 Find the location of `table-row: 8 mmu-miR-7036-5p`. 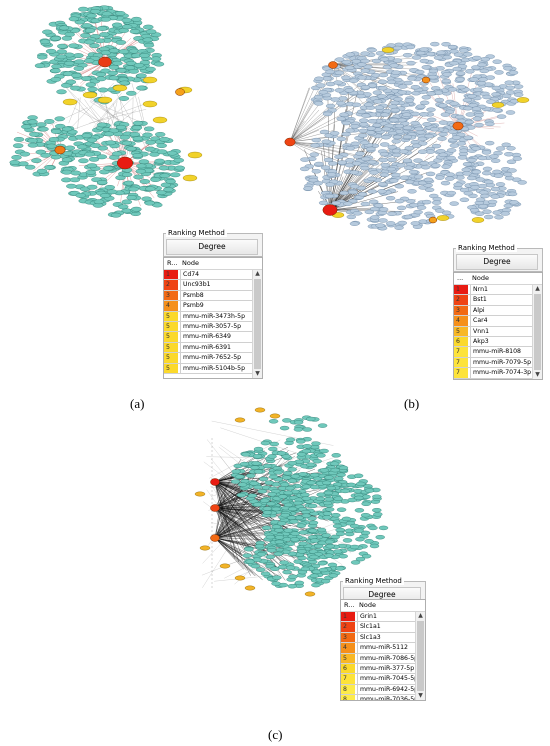

table-row: 8 mmu-miR-7036-5p is located at coordinates (378, 697).